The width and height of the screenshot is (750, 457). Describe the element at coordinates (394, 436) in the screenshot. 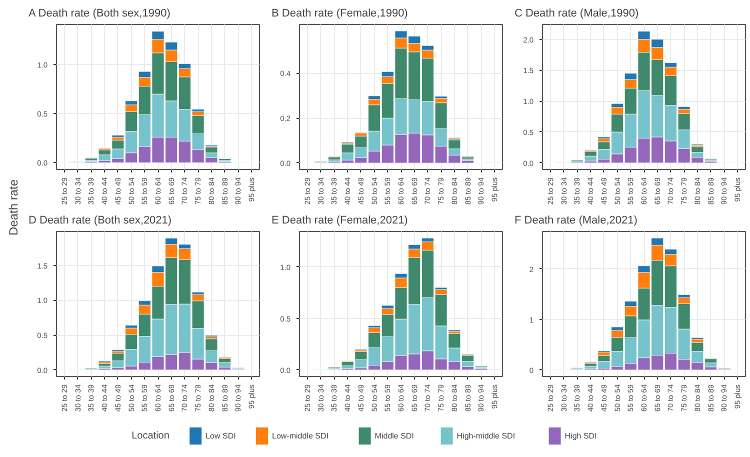

I see `legend-label: Middle SDI` at that location.